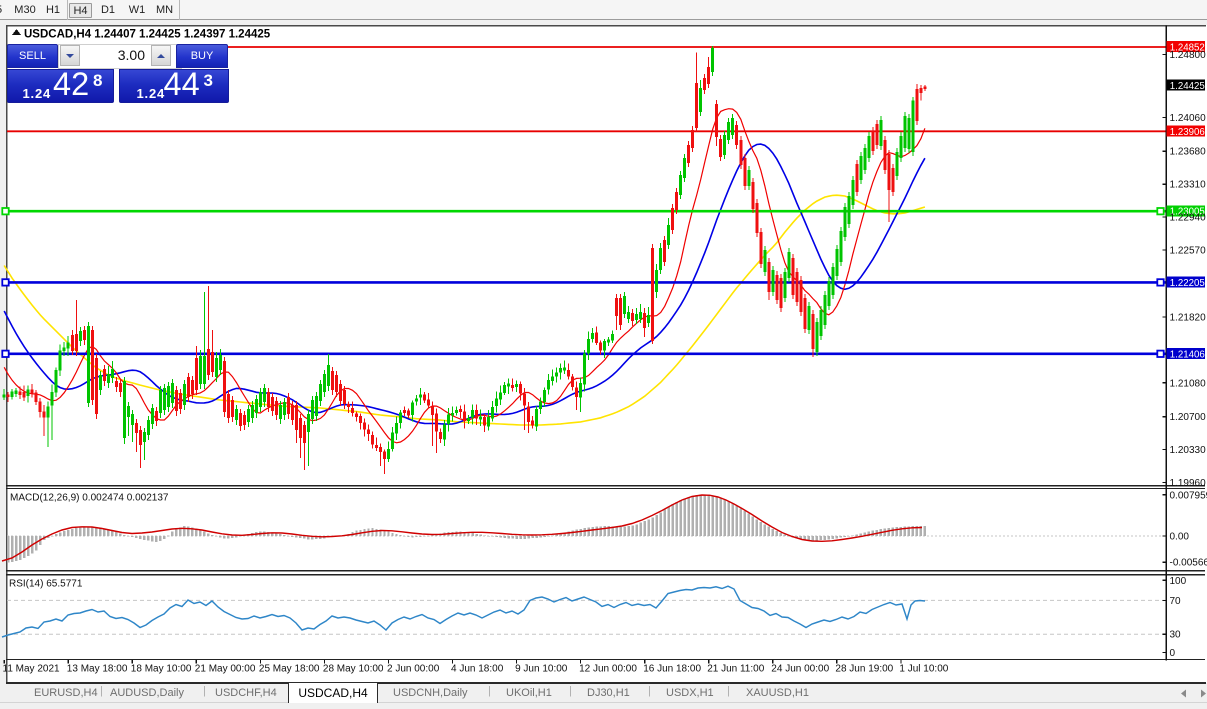 This screenshot has width=1207, height=709. Describe the element at coordinates (1188, 55) in the screenshot. I see `svg-text: 1.24800` at that location.